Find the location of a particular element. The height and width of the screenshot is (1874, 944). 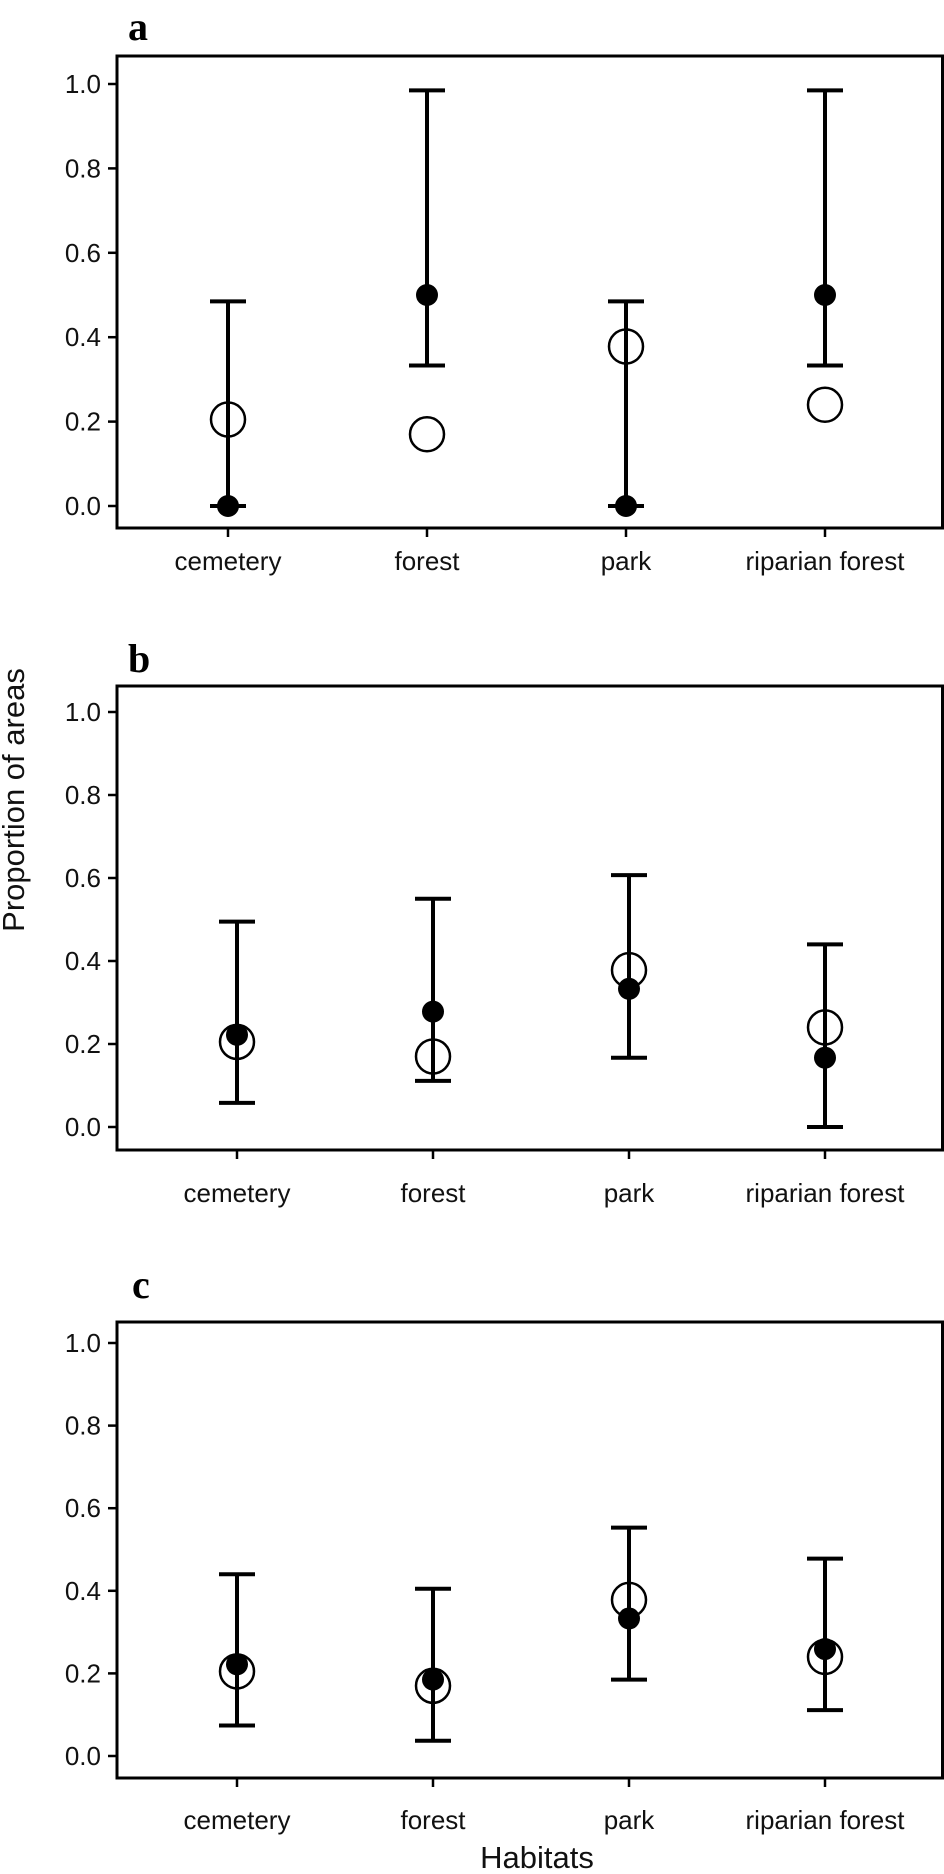

y-axis-title: Proportion of areas is located at coordinates (15, 800).